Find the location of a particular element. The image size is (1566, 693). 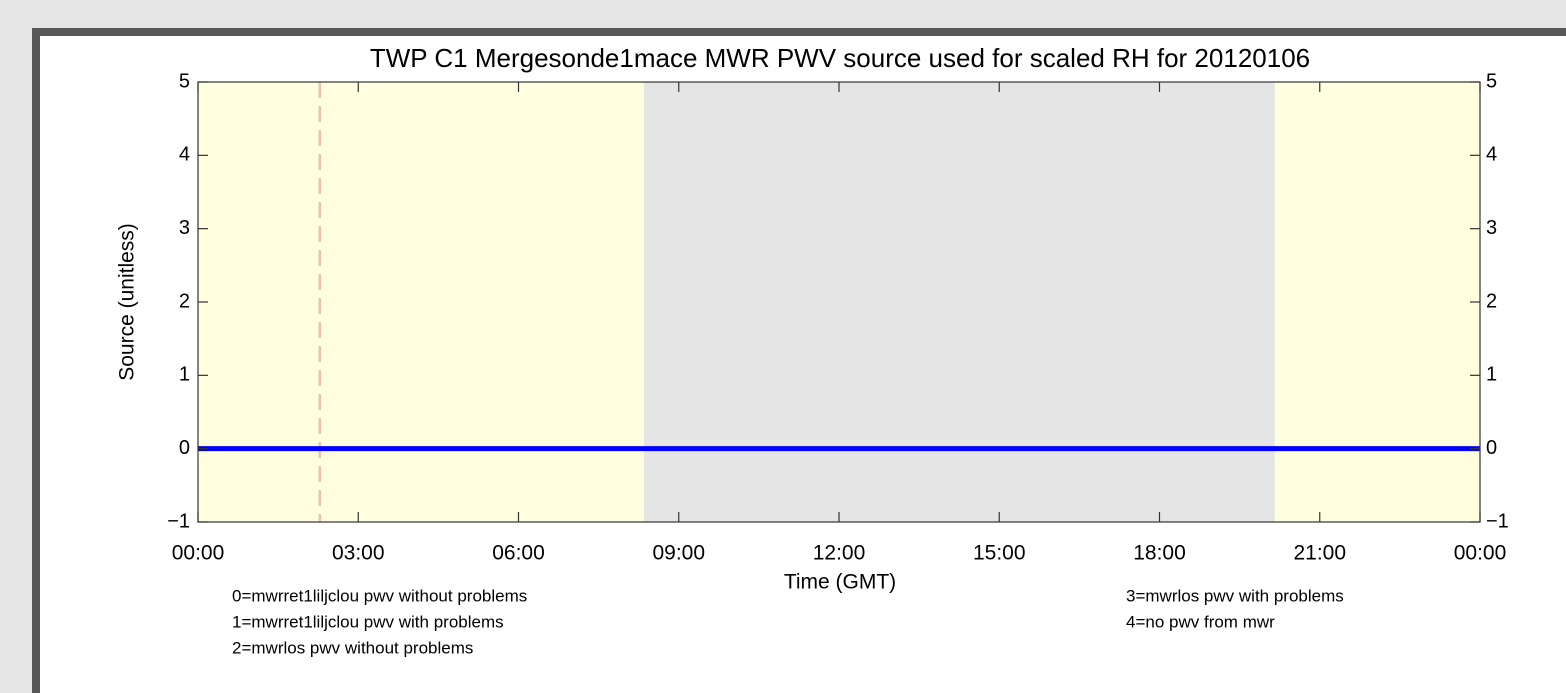

y2-tick-label: 0 is located at coordinates (1491, 448).